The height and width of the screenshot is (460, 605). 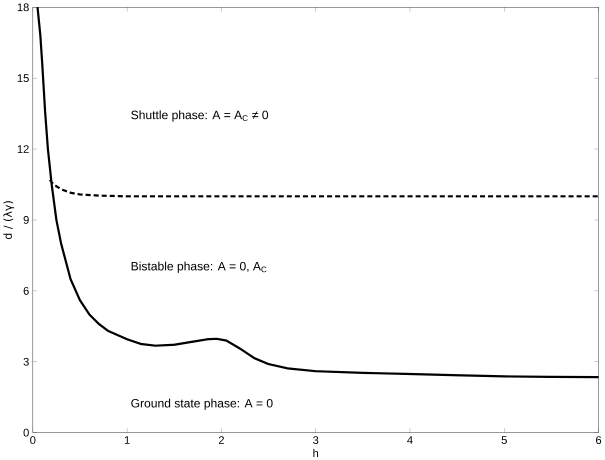 What do you see at coordinates (202, 404) in the screenshot?
I see `annotation: Ground state phase: A = 0` at bounding box center [202, 404].